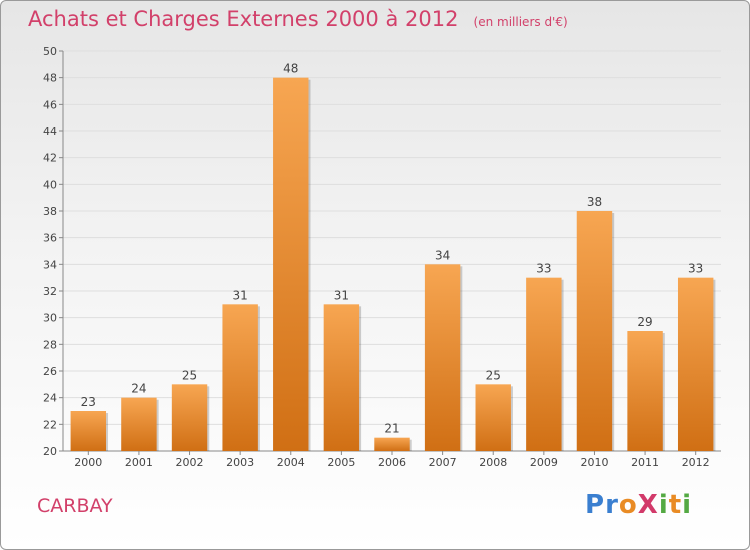 This screenshot has height=550, width=750. What do you see at coordinates (50, 104) in the screenshot?
I see `y-tick-label: 46` at bounding box center [50, 104].